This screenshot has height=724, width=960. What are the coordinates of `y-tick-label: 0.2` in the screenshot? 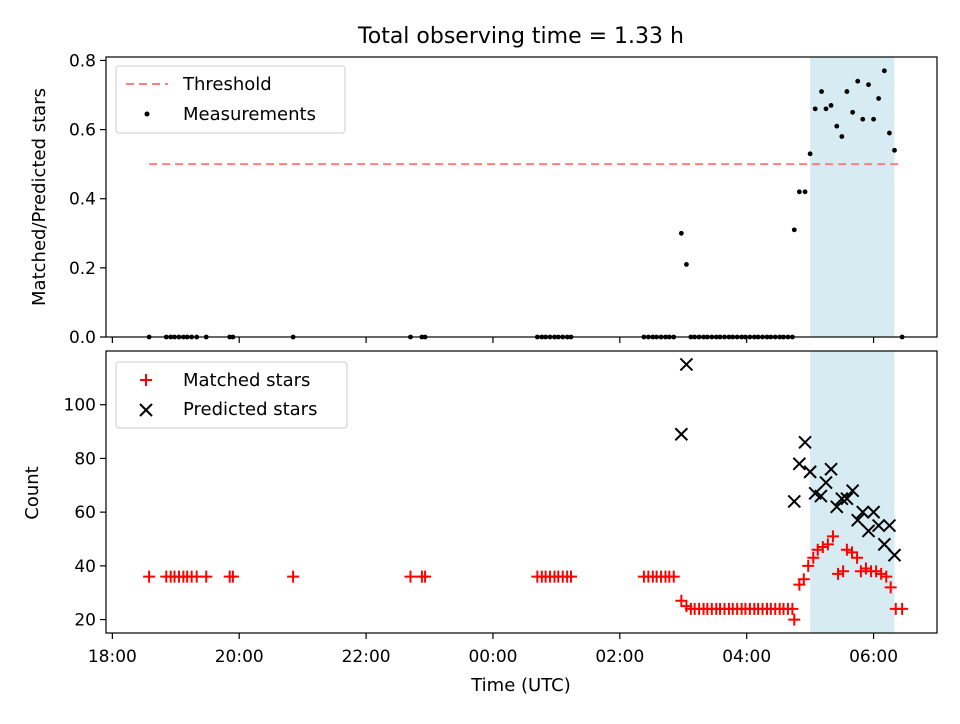 It's located at (82, 269).